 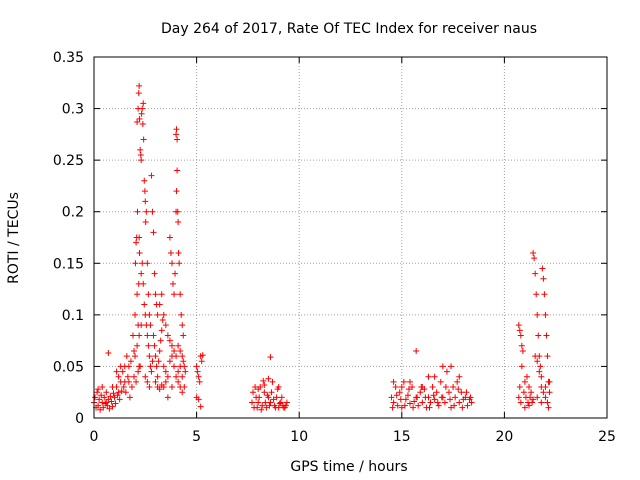 I want to click on x-tick-label: 25, so click(x=607, y=437).